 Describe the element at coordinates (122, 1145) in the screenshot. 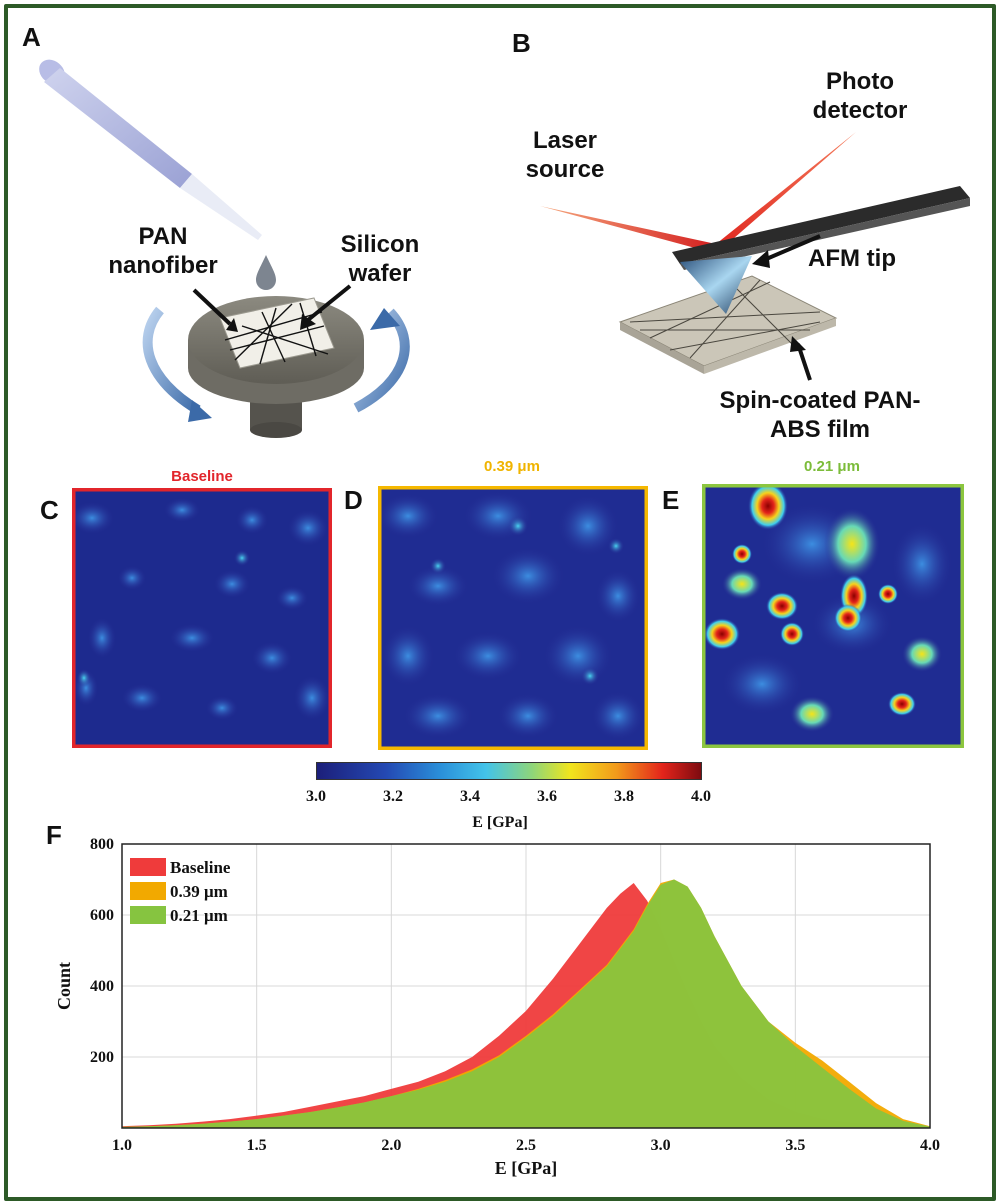

I see `x-tick-label: 1.0` at that location.